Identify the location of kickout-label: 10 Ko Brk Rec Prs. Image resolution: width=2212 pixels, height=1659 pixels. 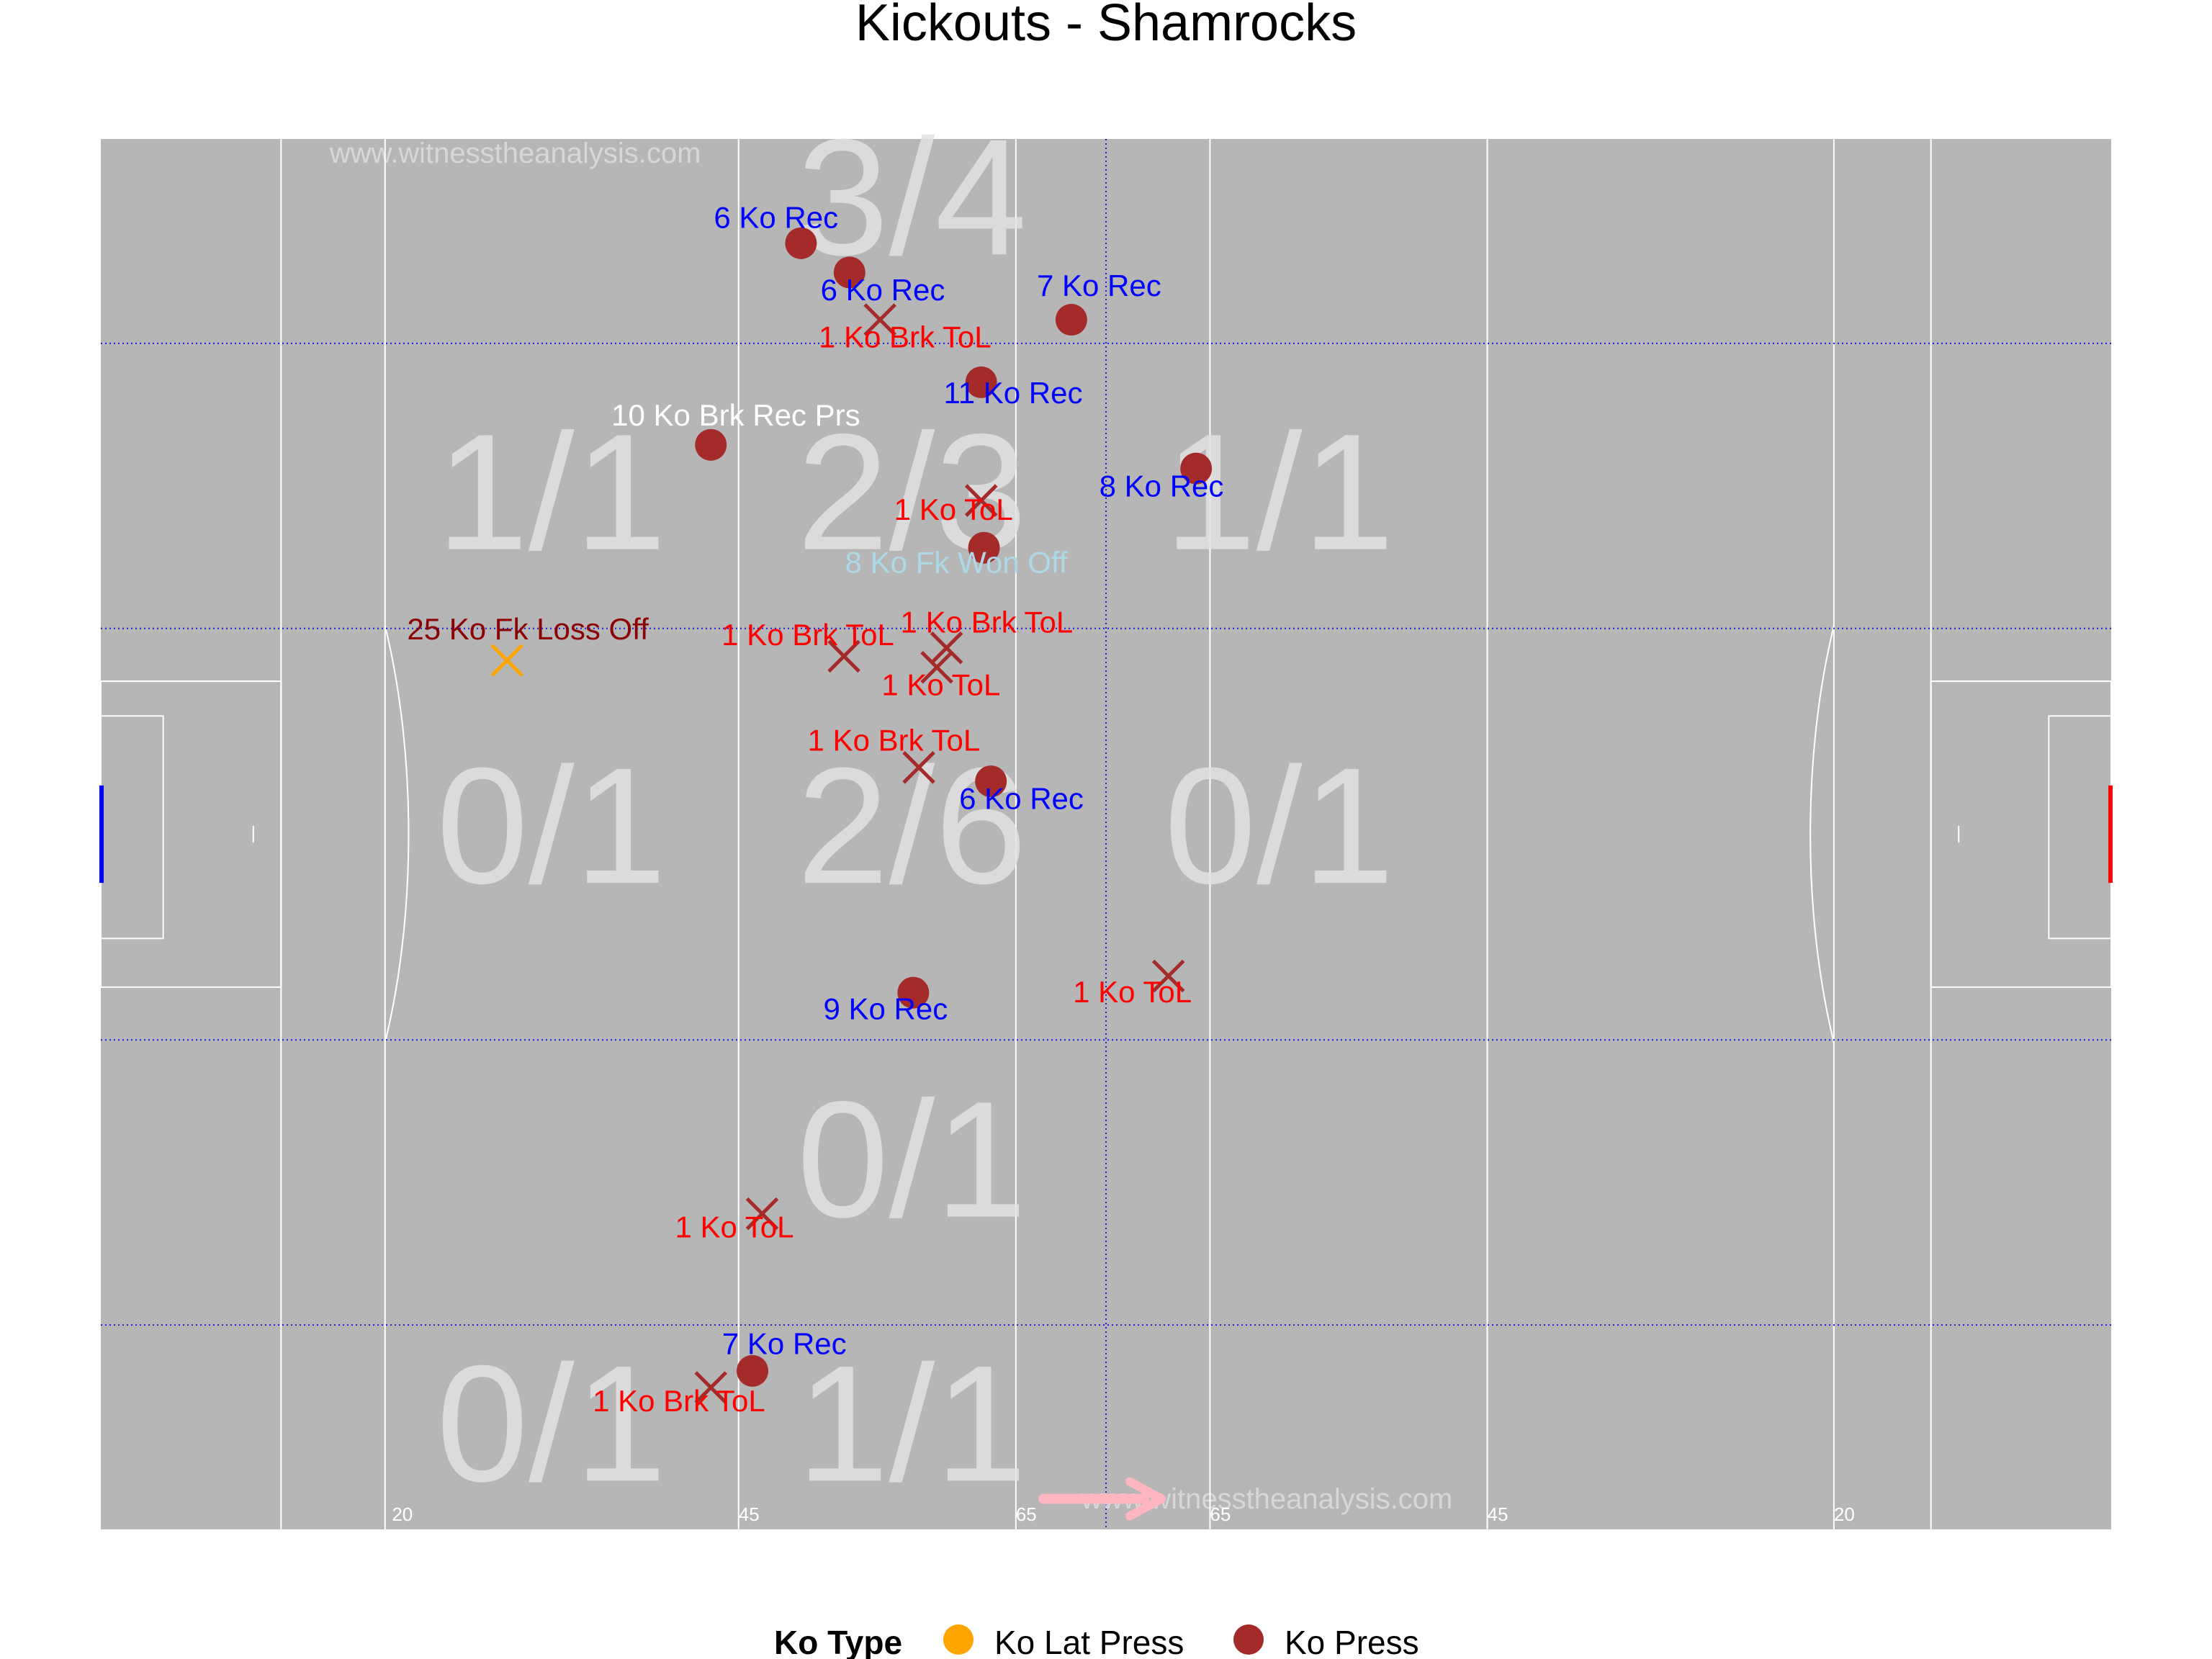
(735, 415).